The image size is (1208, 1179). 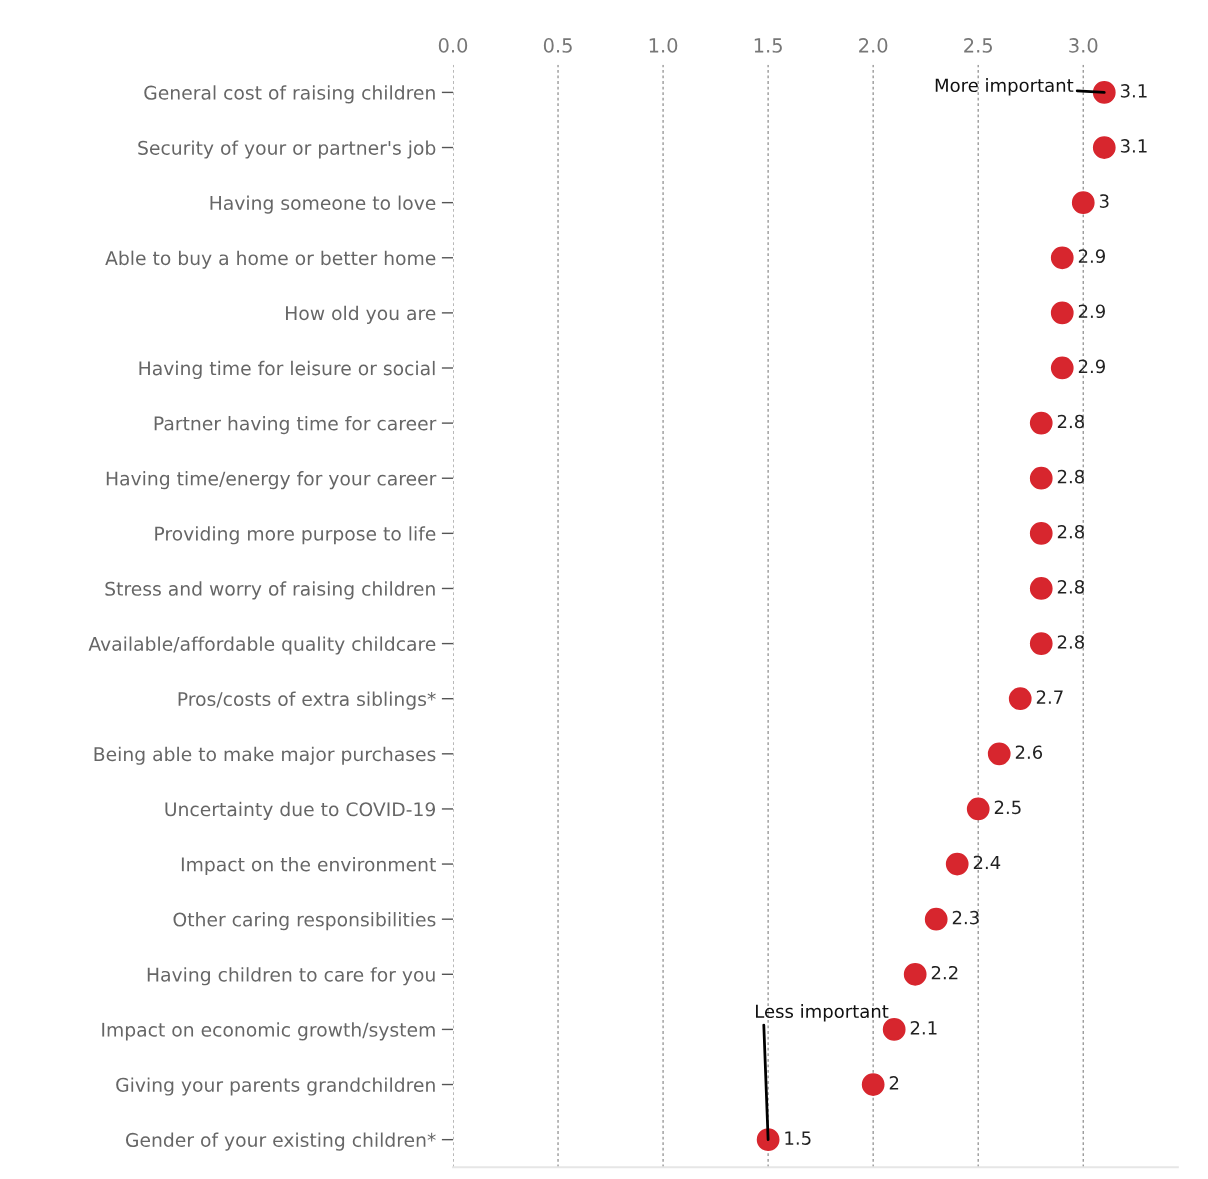 What do you see at coordinates (280, 1141) in the screenshot?
I see `y-tick-label: Gender of your existing children*` at bounding box center [280, 1141].